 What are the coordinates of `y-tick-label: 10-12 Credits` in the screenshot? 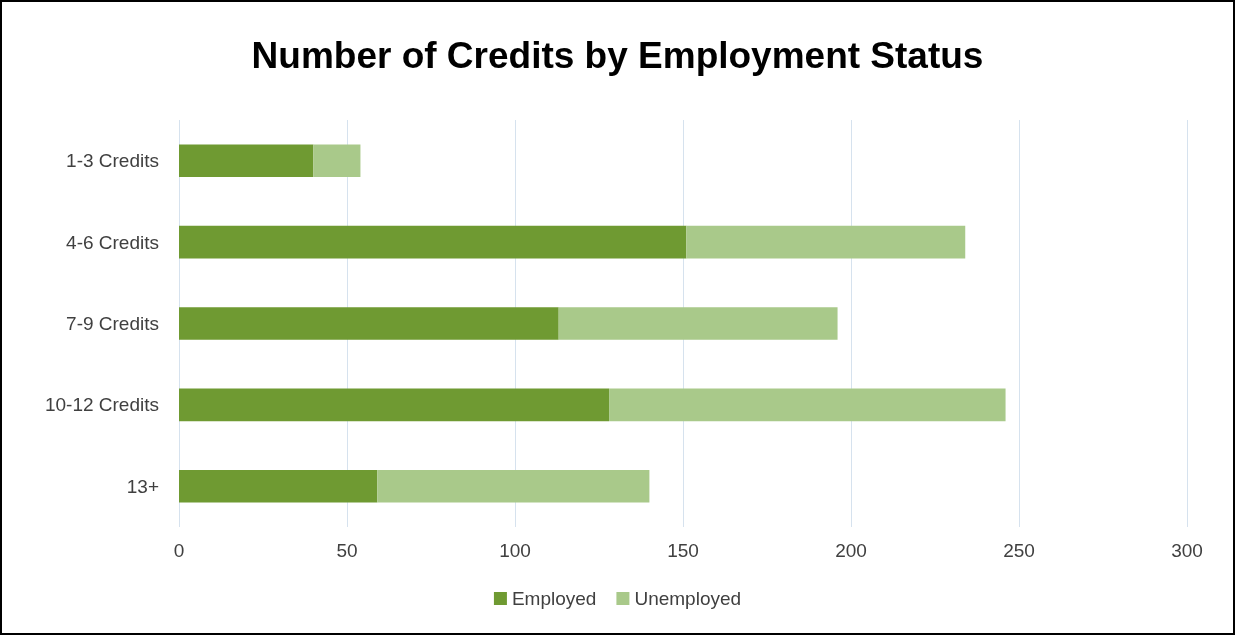 It's located at (101, 405).